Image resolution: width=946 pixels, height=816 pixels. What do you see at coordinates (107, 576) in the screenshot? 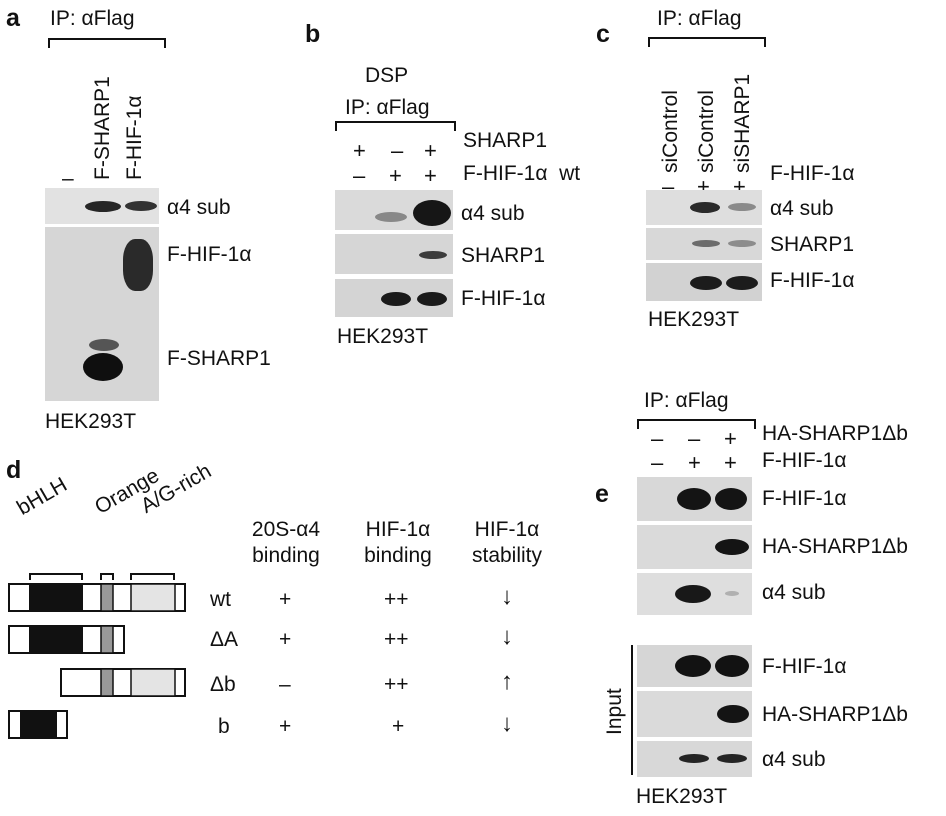
I see `orange-bracket` at bounding box center [107, 576].